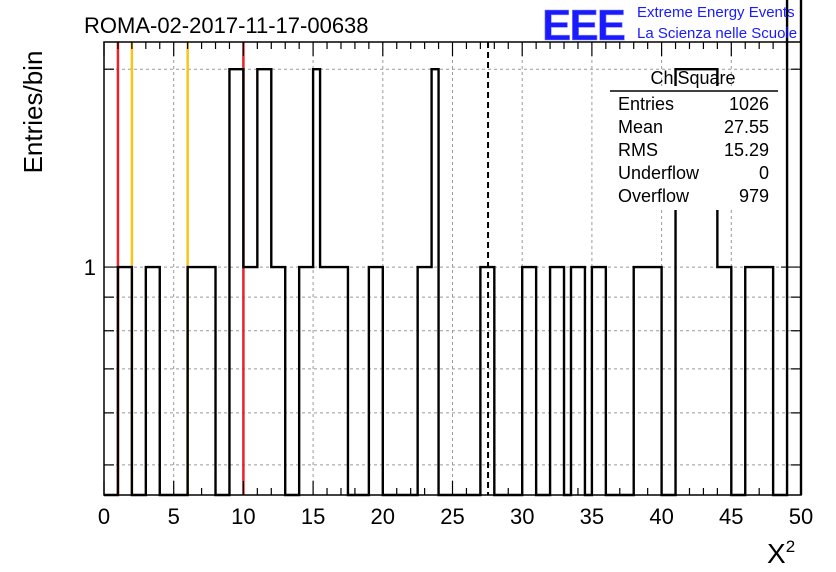  I want to click on stats-row-value: 15.29, so click(746, 150).